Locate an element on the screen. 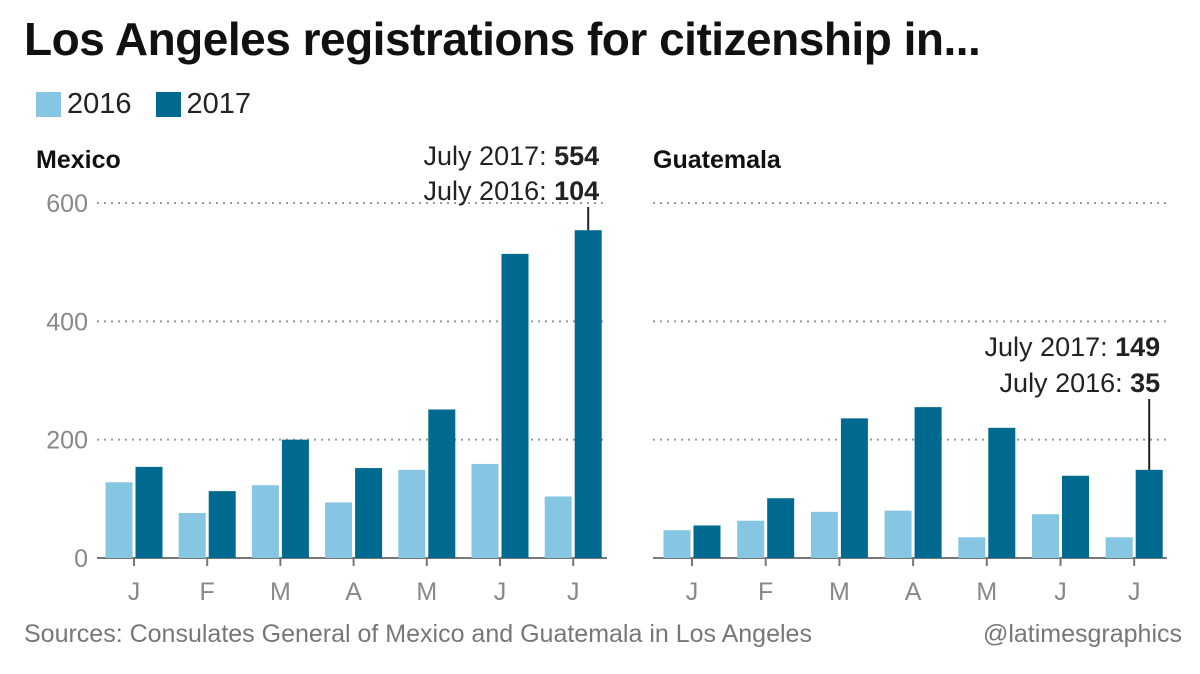 The image size is (1200, 674). y-tick-label-400: 400 is located at coordinates (67, 322).